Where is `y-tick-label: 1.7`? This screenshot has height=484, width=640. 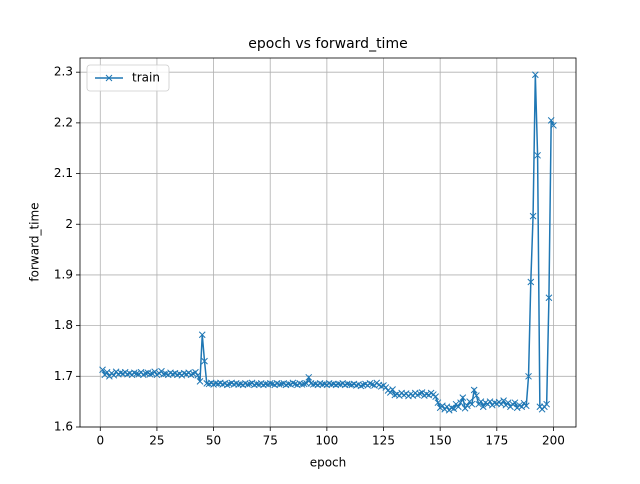
y-tick-label: 1.7 is located at coordinates (63, 376).